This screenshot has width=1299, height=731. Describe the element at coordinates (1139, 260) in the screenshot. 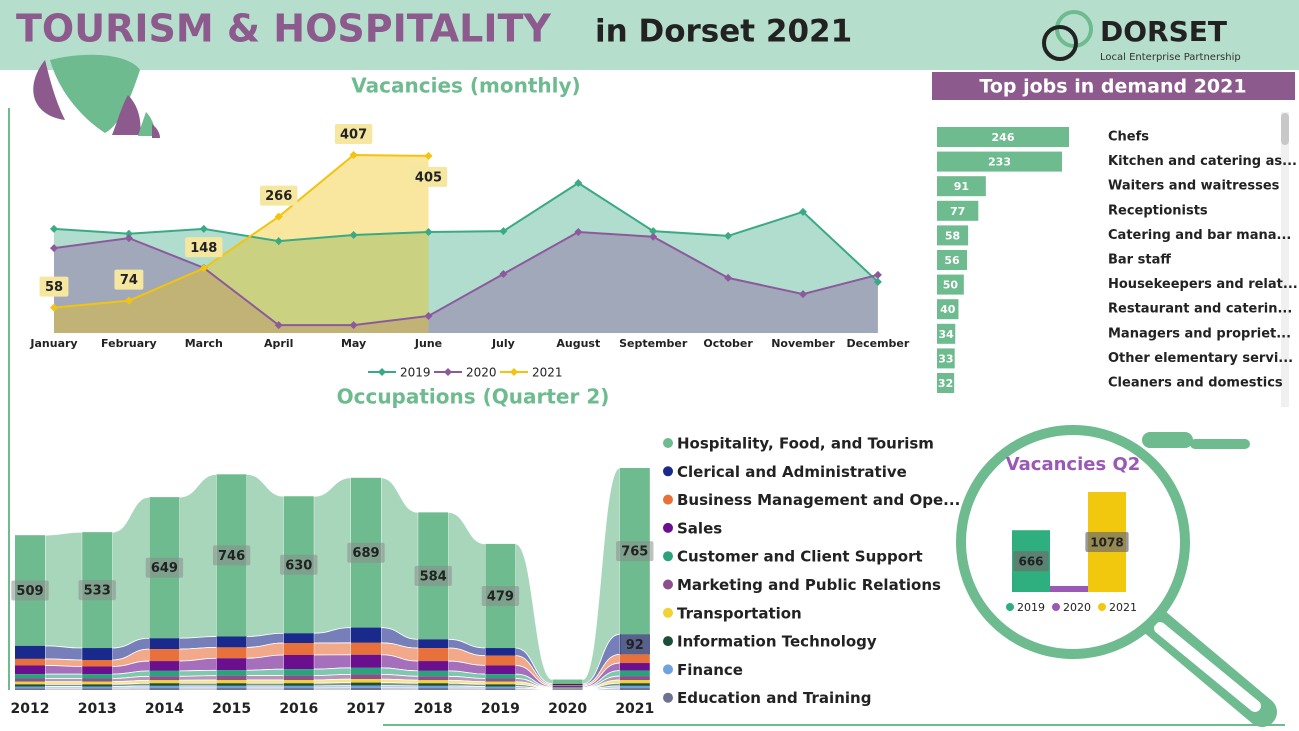

I see `category-label: Bar staff` at that location.